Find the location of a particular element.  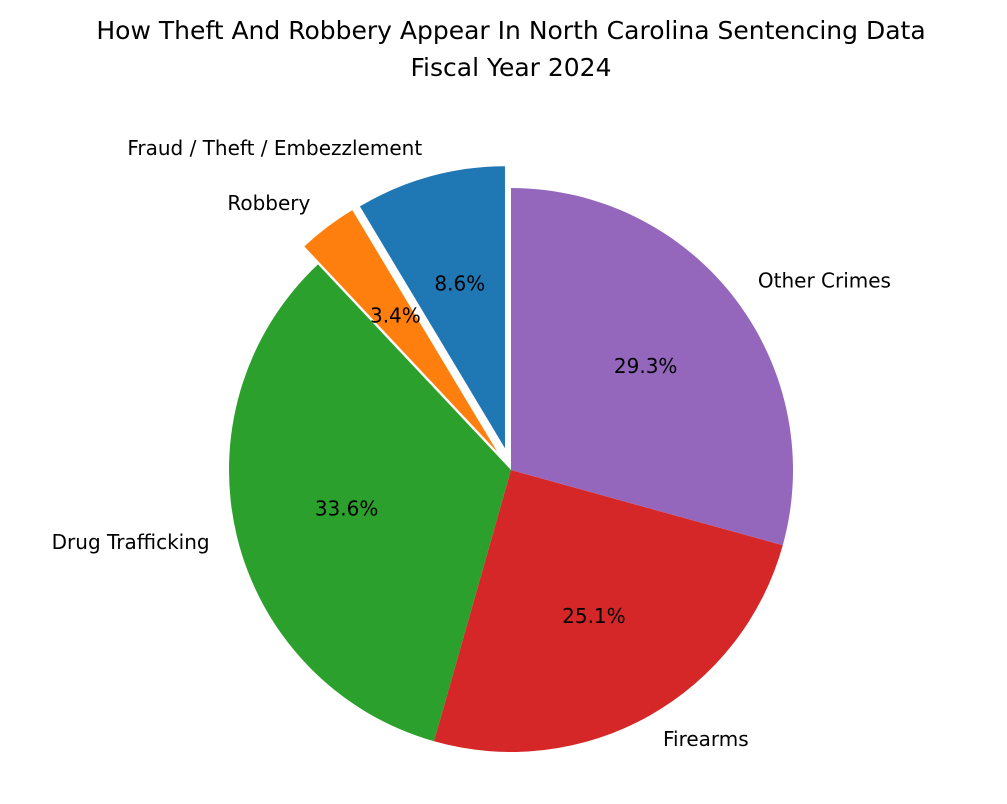

value-label: 33.6% is located at coordinates (347, 509).